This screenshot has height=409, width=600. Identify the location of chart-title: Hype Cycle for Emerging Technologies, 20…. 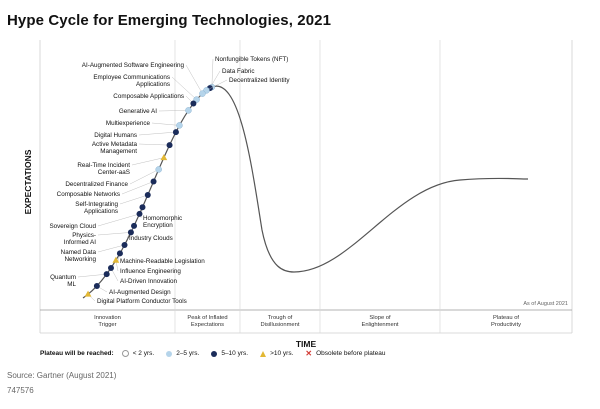
(169, 20).